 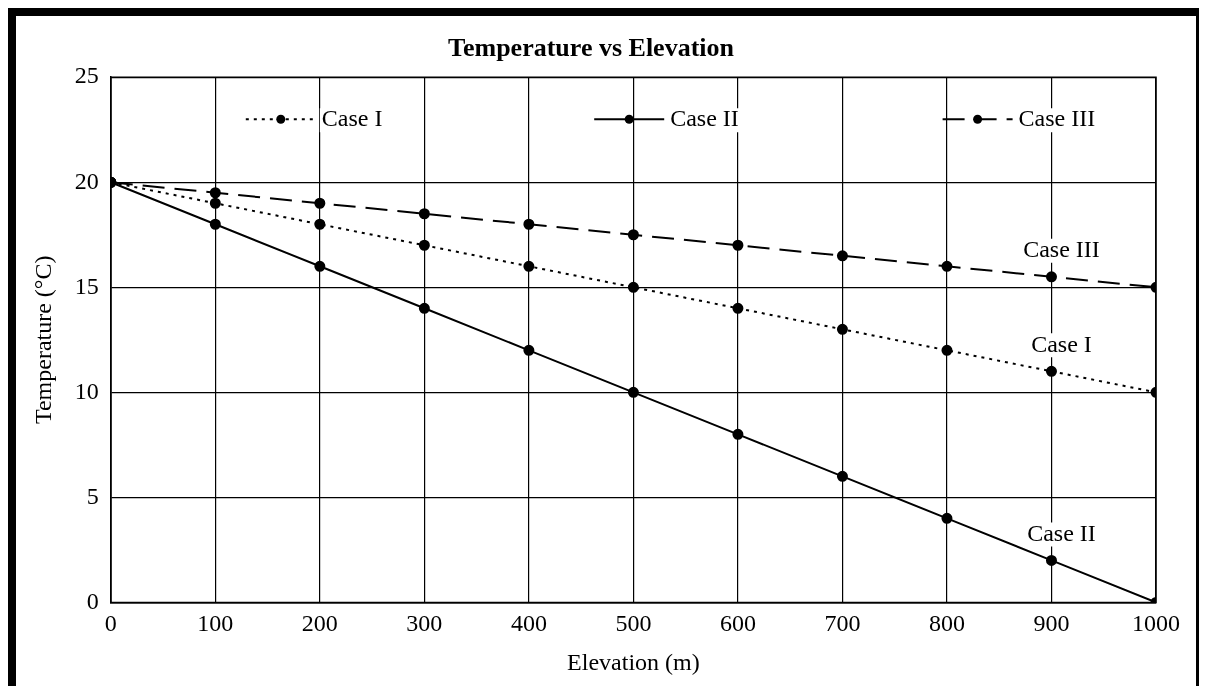 I want to click on x-tick-label: 600, so click(x=737, y=623).